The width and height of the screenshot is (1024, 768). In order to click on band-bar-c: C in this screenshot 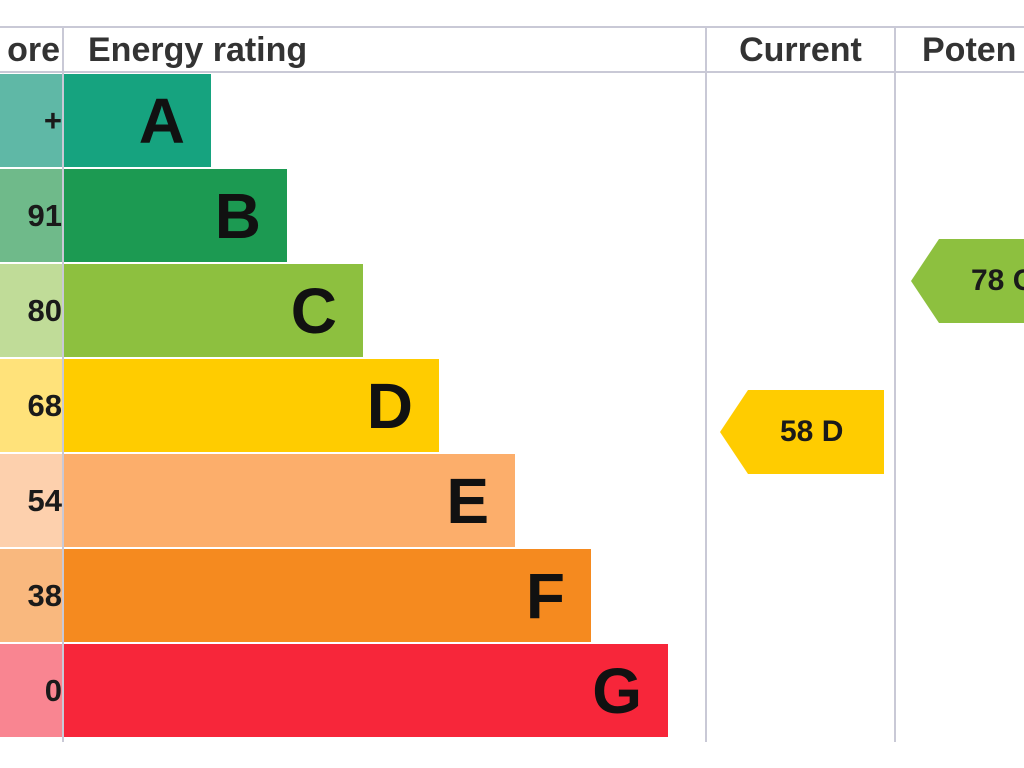, I will do `click(213, 310)`.